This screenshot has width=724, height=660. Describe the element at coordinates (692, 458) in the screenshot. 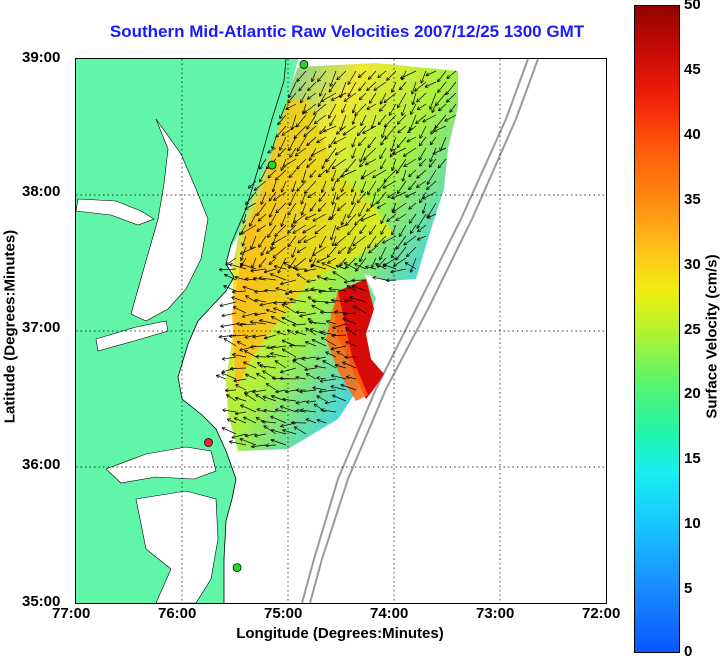

I see `colorbar-tick: 15` at that location.